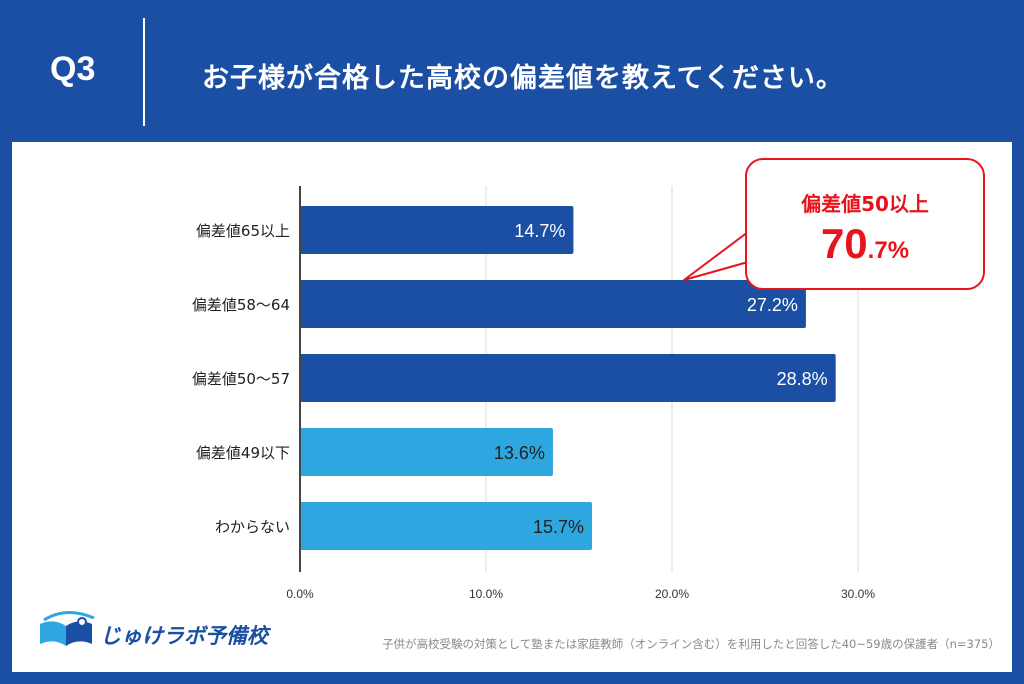 Image resolution: width=1024 pixels, height=684 pixels. What do you see at coordinates (300, 594) in the screenshot?
I see `x-tick-label: 0.0%` at bounding box center [300, 594].